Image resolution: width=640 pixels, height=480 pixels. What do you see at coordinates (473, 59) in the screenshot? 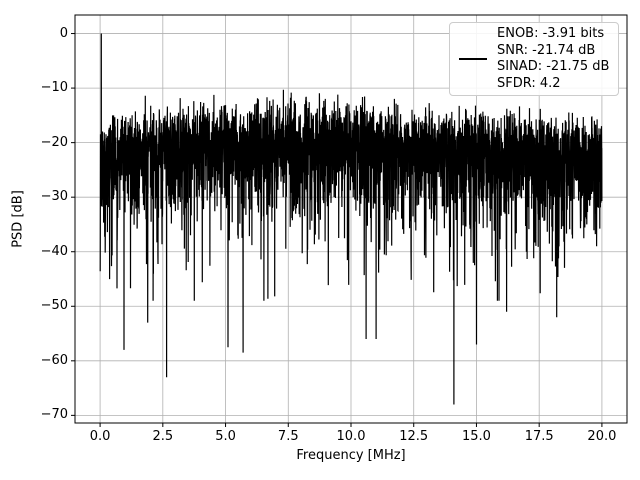
I see `legend-line-sample` at bounding box center [473, 59].